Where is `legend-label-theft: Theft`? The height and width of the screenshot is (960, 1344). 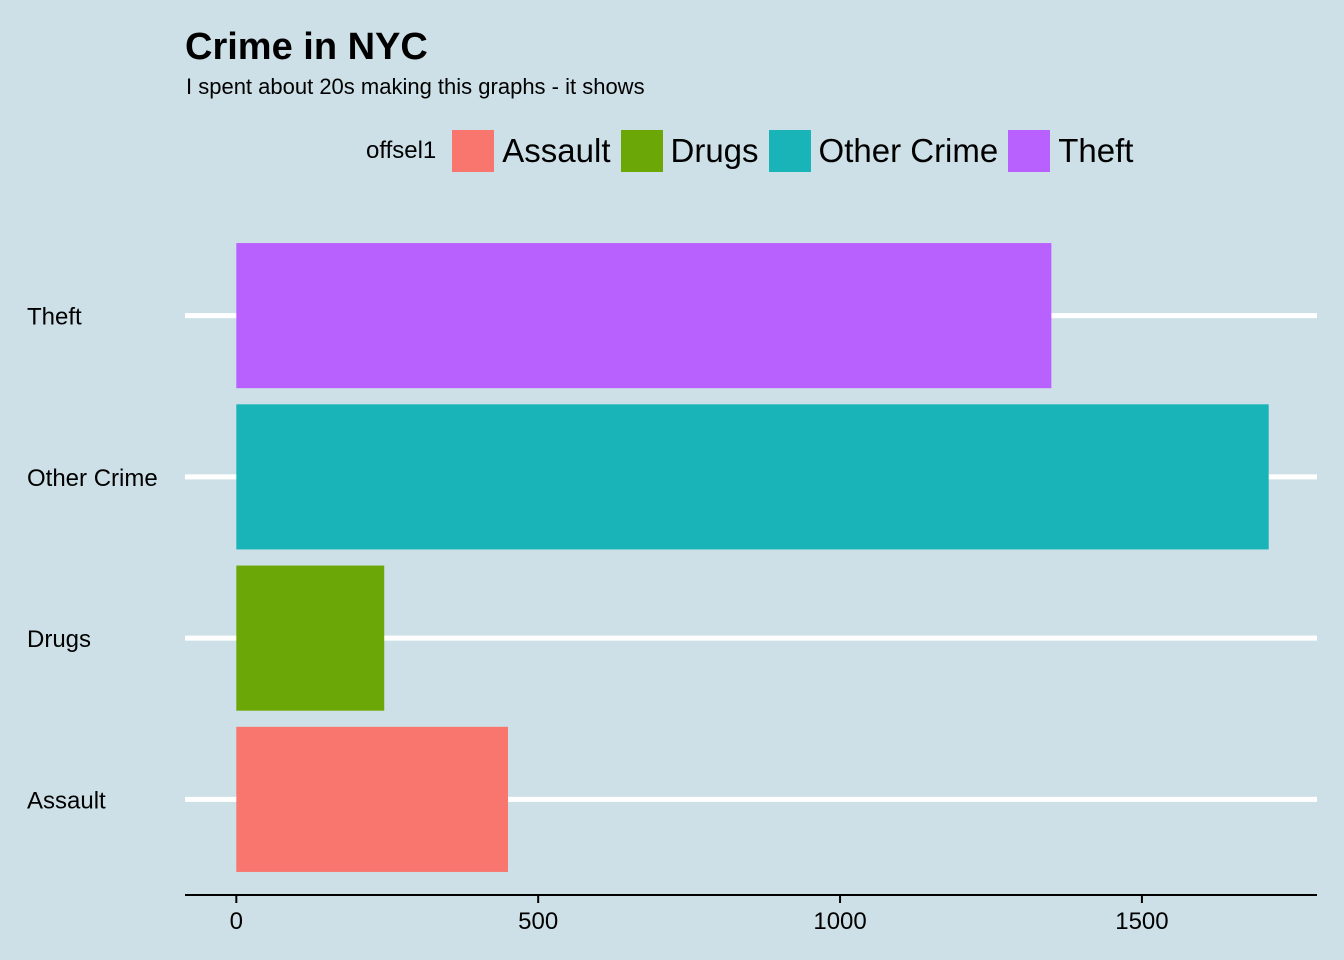 legend-label-theft: Theft is located at coordinates (1096, 150).